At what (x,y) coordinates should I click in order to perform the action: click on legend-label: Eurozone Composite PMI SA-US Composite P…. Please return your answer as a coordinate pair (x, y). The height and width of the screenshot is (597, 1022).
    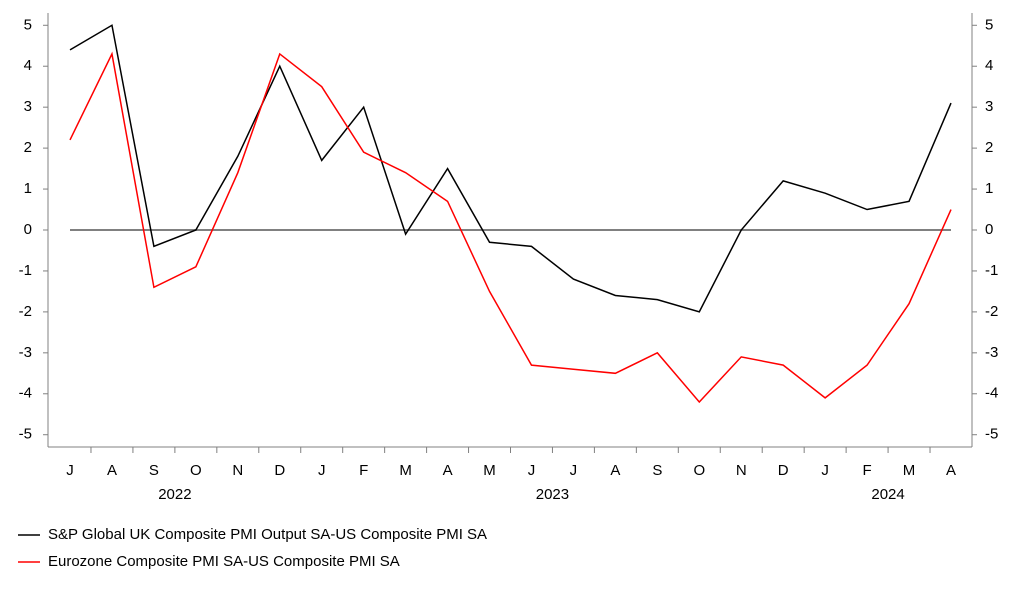
    Looking at the image, I should click on (224, 561).